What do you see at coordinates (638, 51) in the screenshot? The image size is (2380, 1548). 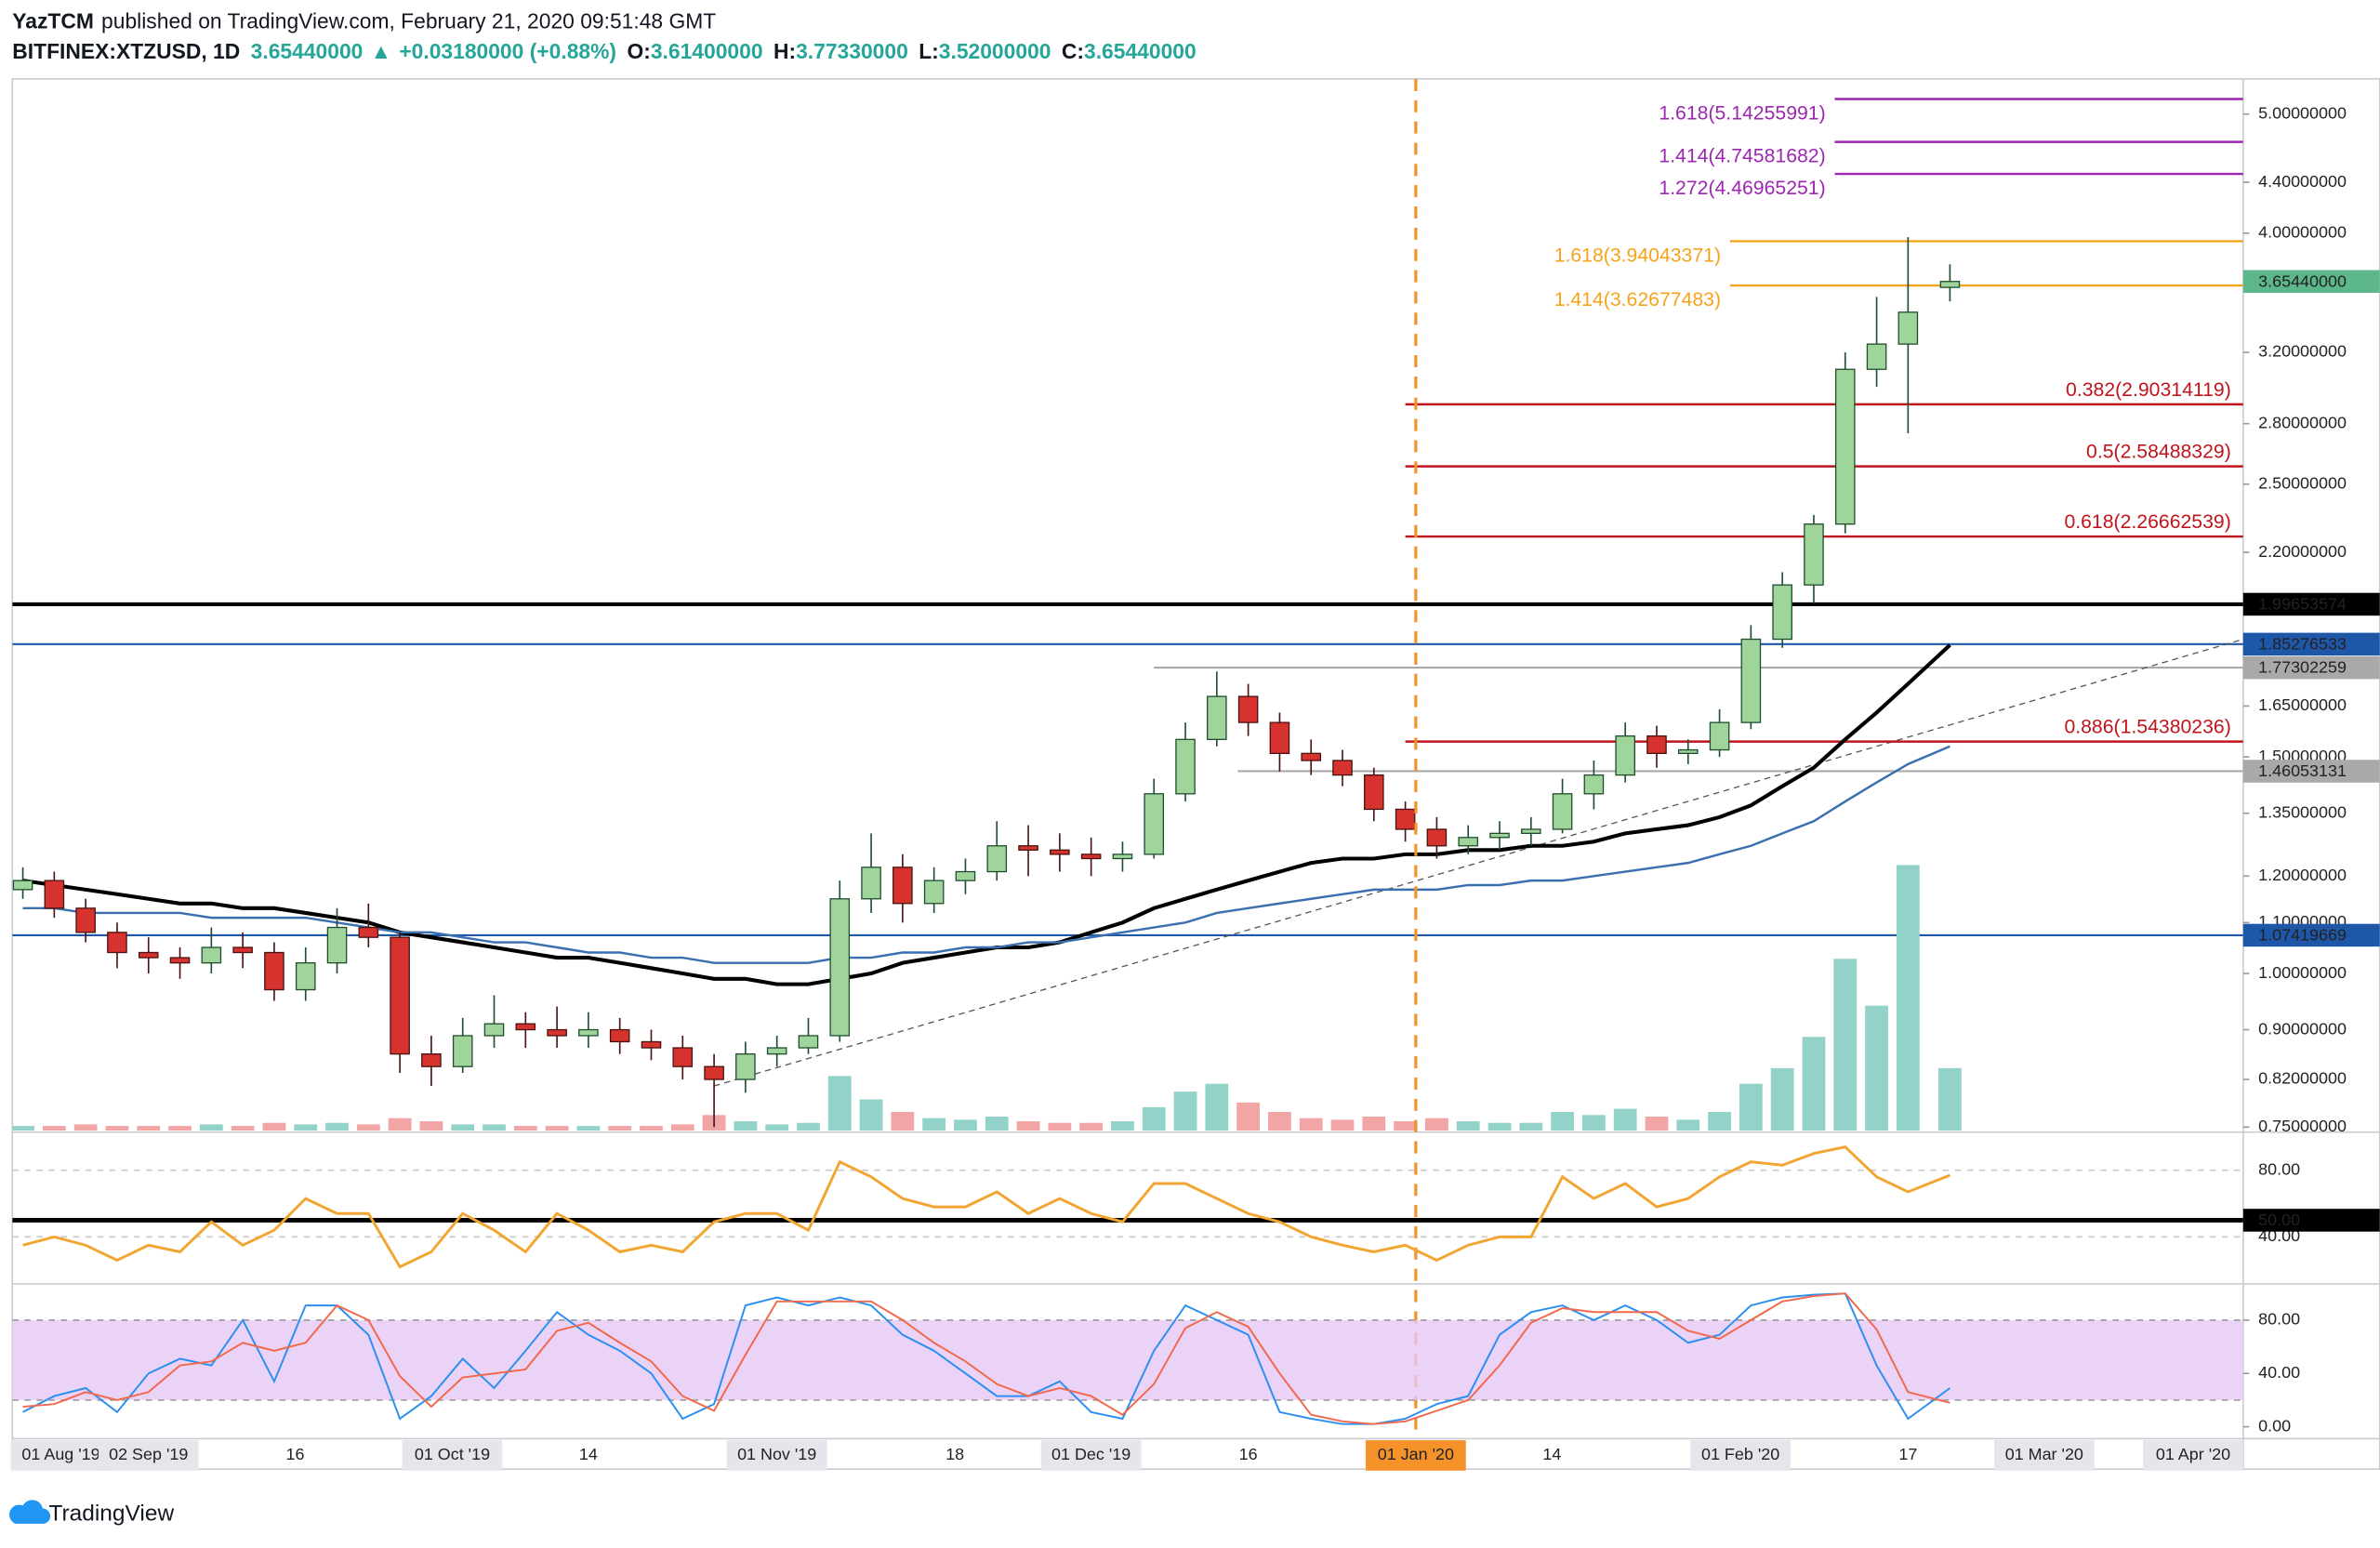 I see `ohlc-key: O:` at bounding box center [638, 51].